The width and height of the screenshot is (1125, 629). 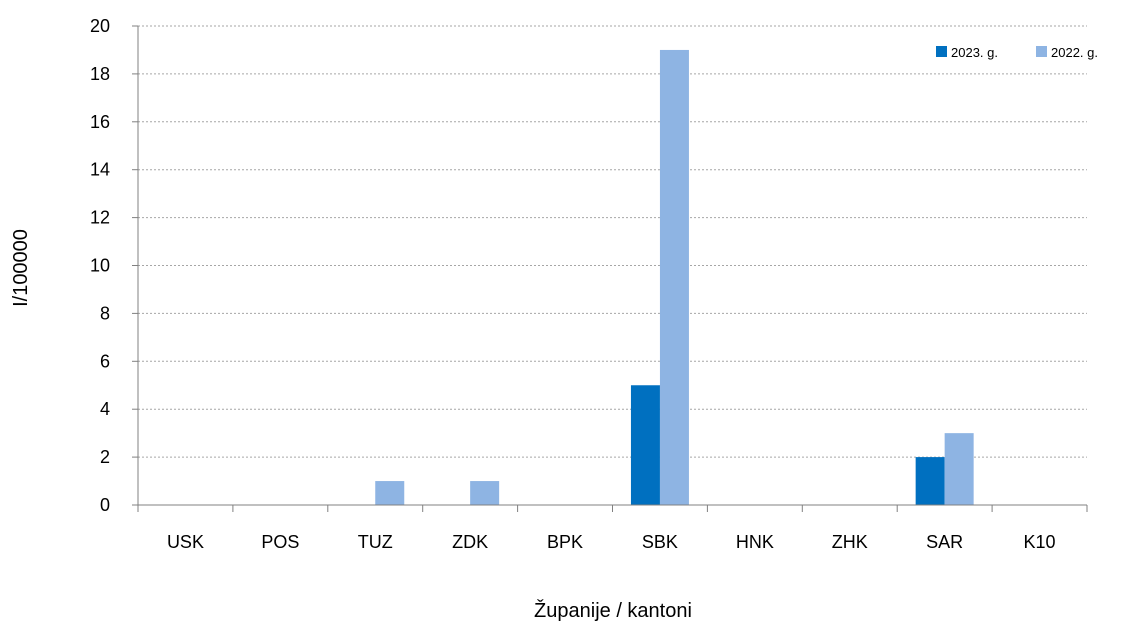 What do you see at coordinates (470, 542) in the screenshot?
I see `x-tick-label: ZDK` at bounding box center [470, 542].